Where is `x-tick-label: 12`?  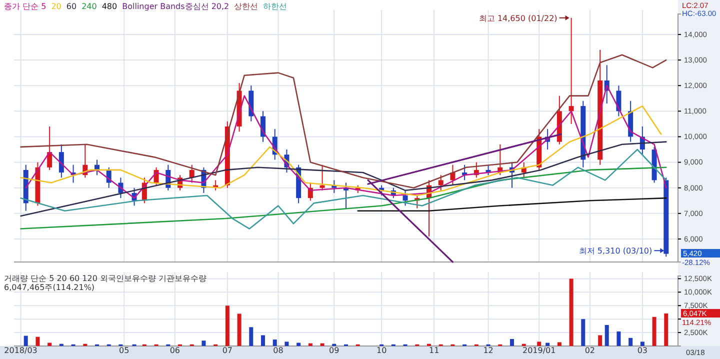 x-tick-label: 12 is located at coordinates (488, 350).